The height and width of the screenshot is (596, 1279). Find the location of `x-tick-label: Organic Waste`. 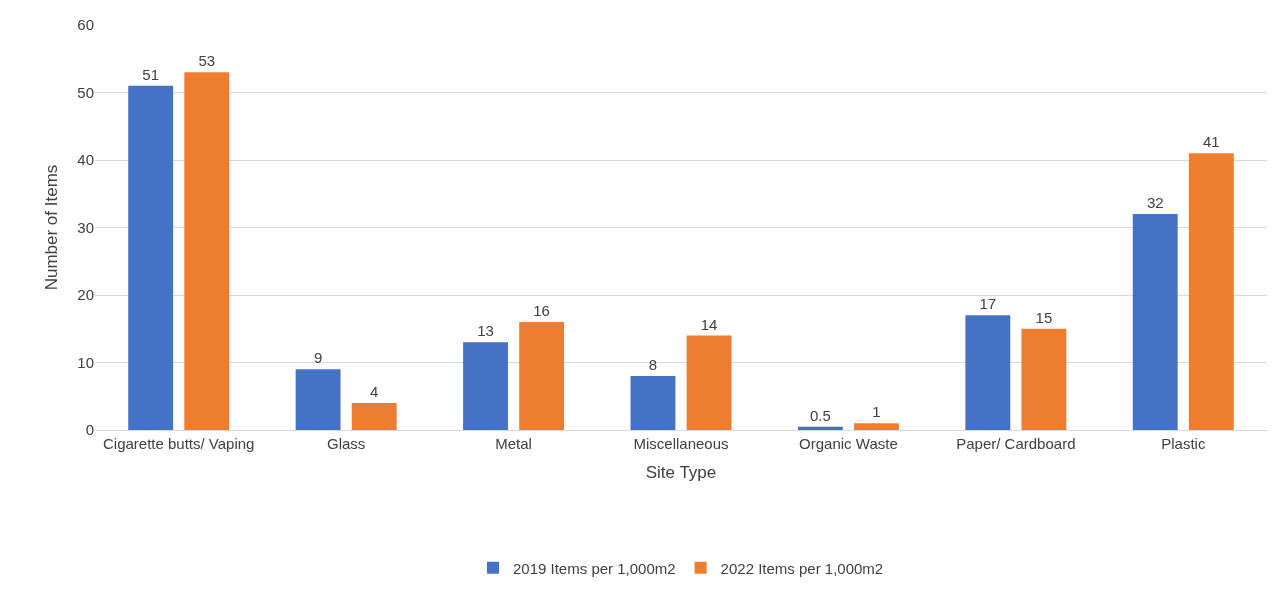

x-tick-label: Organic Waste is located at coordinates (848, 443).